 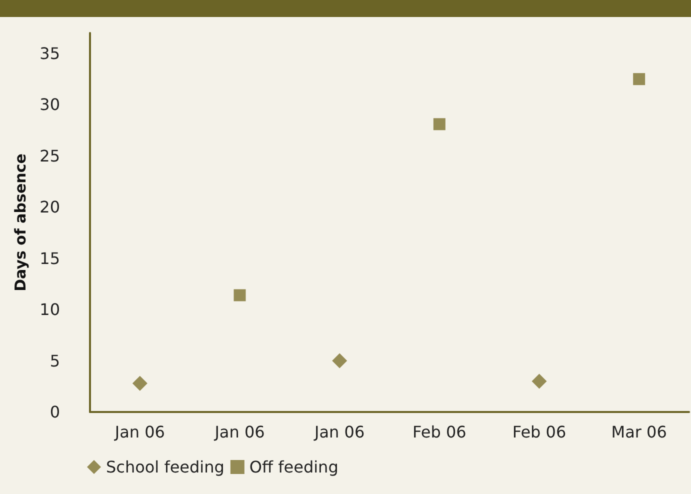 What do you see at coordinates (50, 104) in the screenshot?
I see `y-tick-label: 30` at bounding box center [50, 104].